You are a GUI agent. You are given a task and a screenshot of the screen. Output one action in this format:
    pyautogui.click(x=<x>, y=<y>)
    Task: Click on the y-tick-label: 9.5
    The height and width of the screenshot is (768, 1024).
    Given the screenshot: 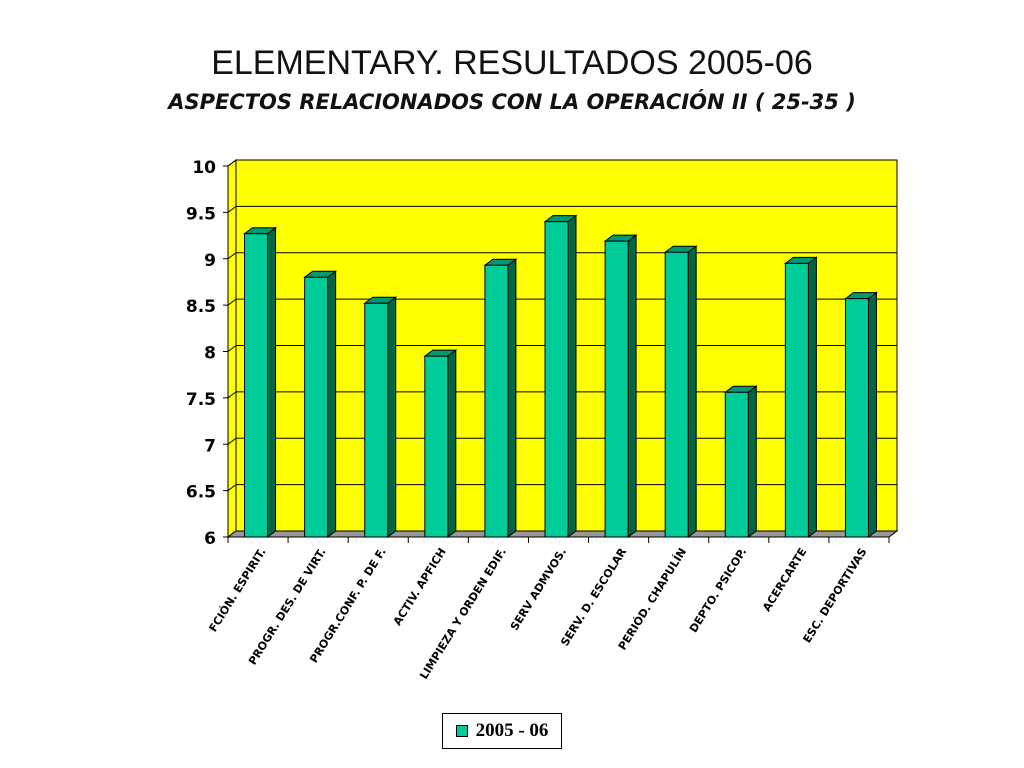 What is the action you would take?
    pyautogui.click(x=201, y=214)
    